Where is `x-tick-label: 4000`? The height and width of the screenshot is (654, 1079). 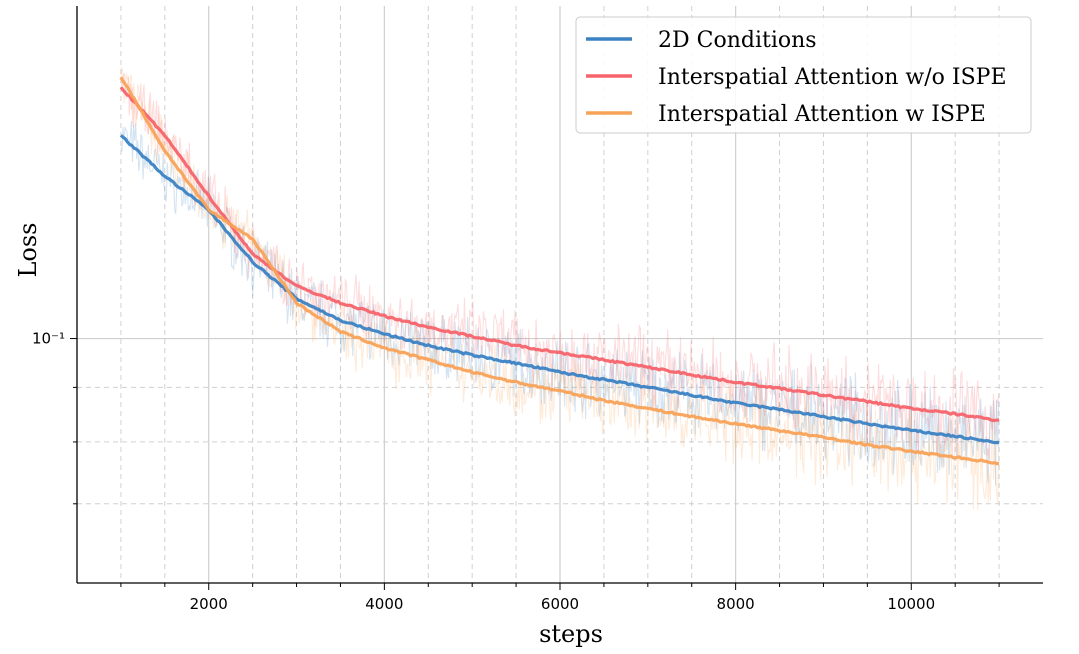 x-tick-label: 4000 is located at coordinates (384, 604).